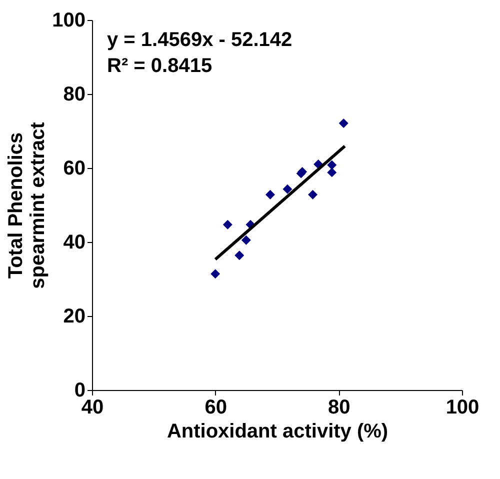 Image resolution: width=500 pixels, height=479 pixels. Describe the element at coordinates (74, 95) in the screenshot. I see `y-tick-label: 80` at that location.